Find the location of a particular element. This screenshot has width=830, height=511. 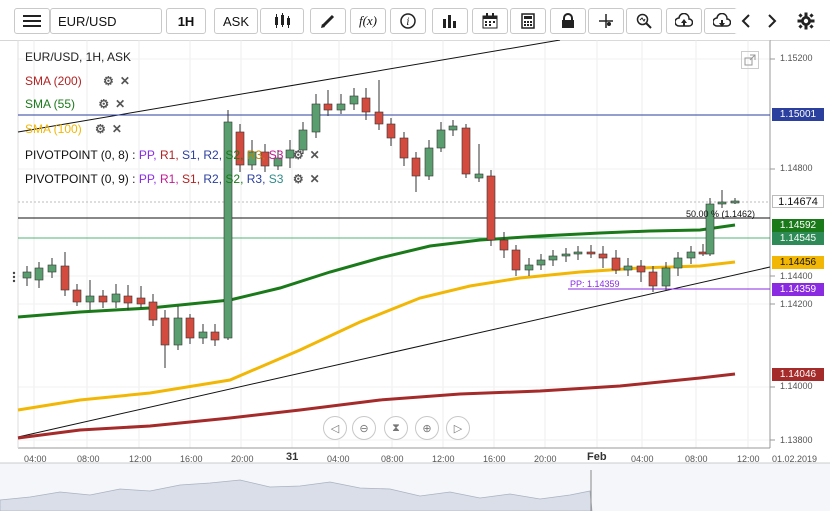

level-label-pp: 1.14359 is located at coordinates (798, 289).